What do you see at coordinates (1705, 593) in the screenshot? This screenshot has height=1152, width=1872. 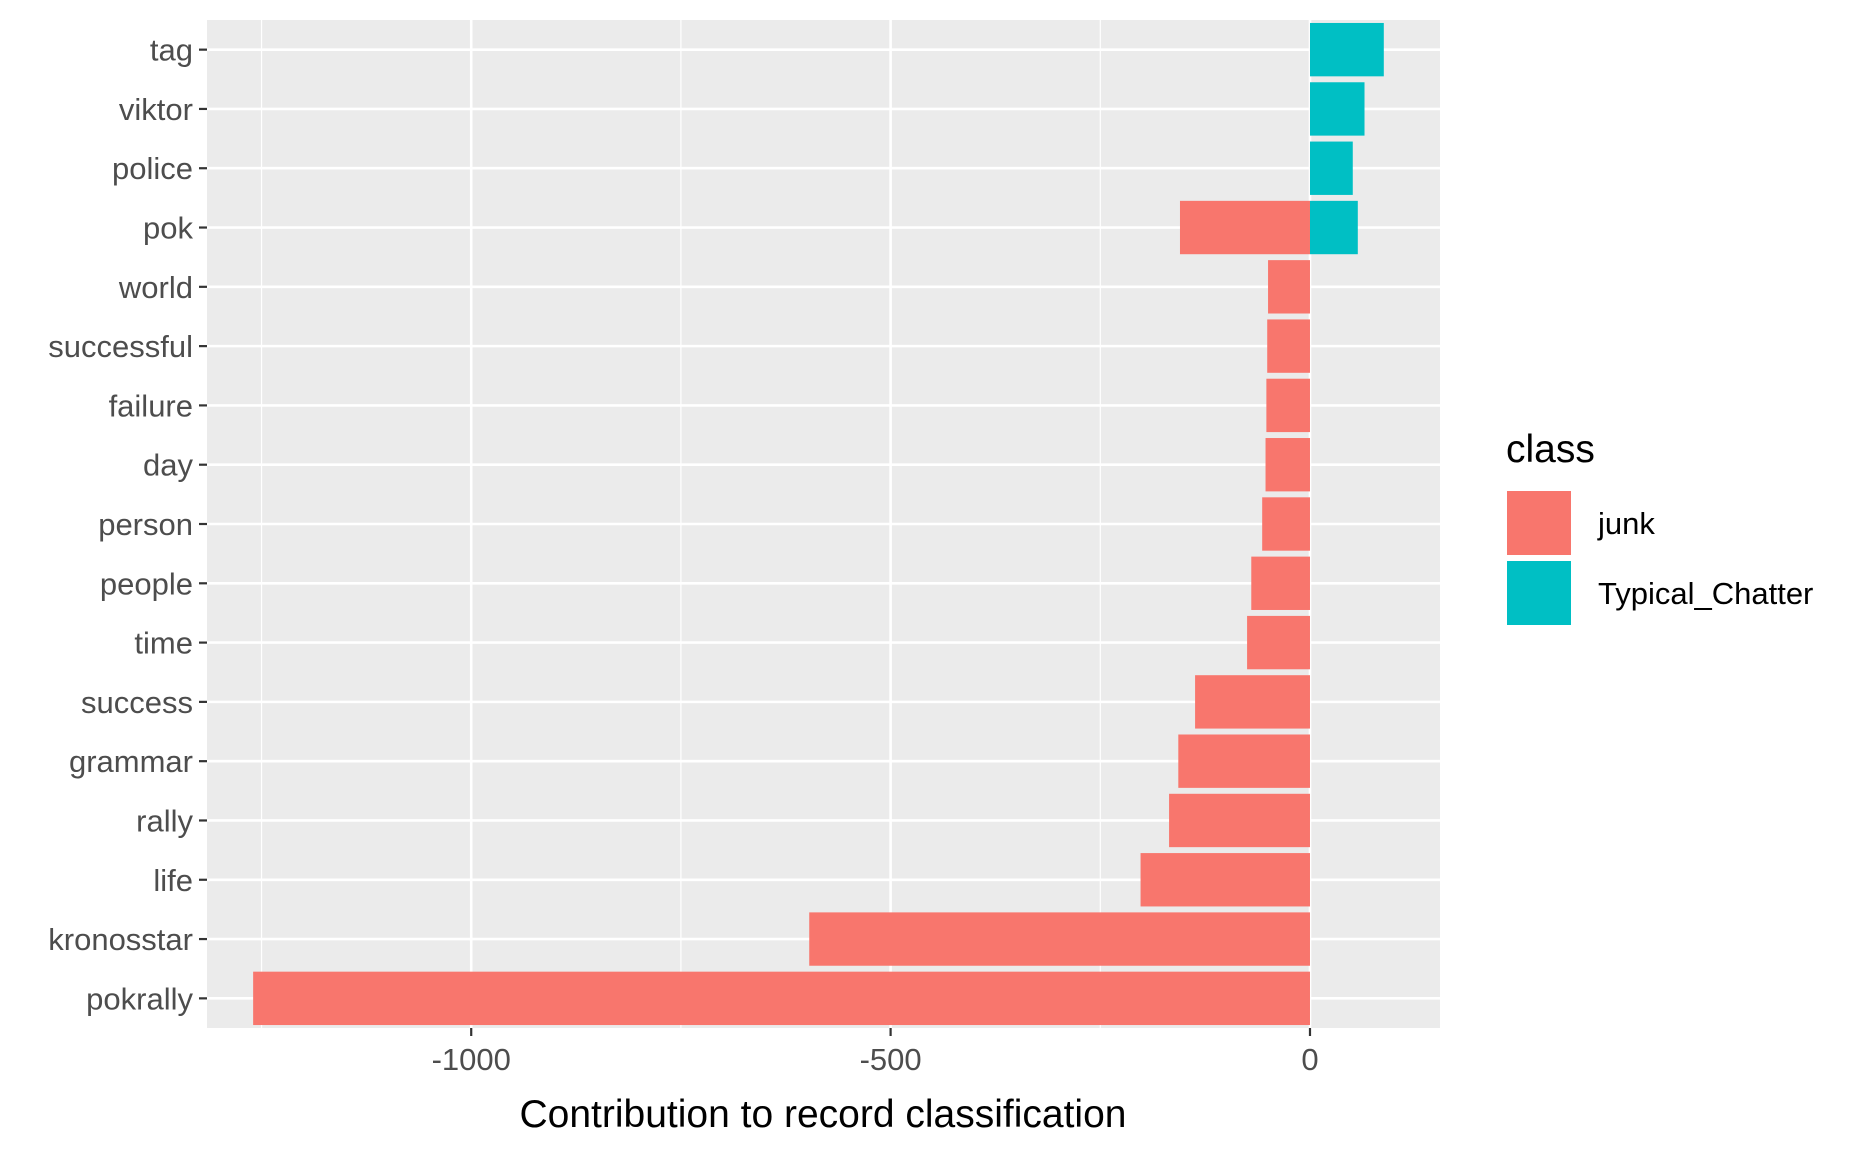 I see `legend-label: Typical_Chatter` at bounding box center [1705, 593].